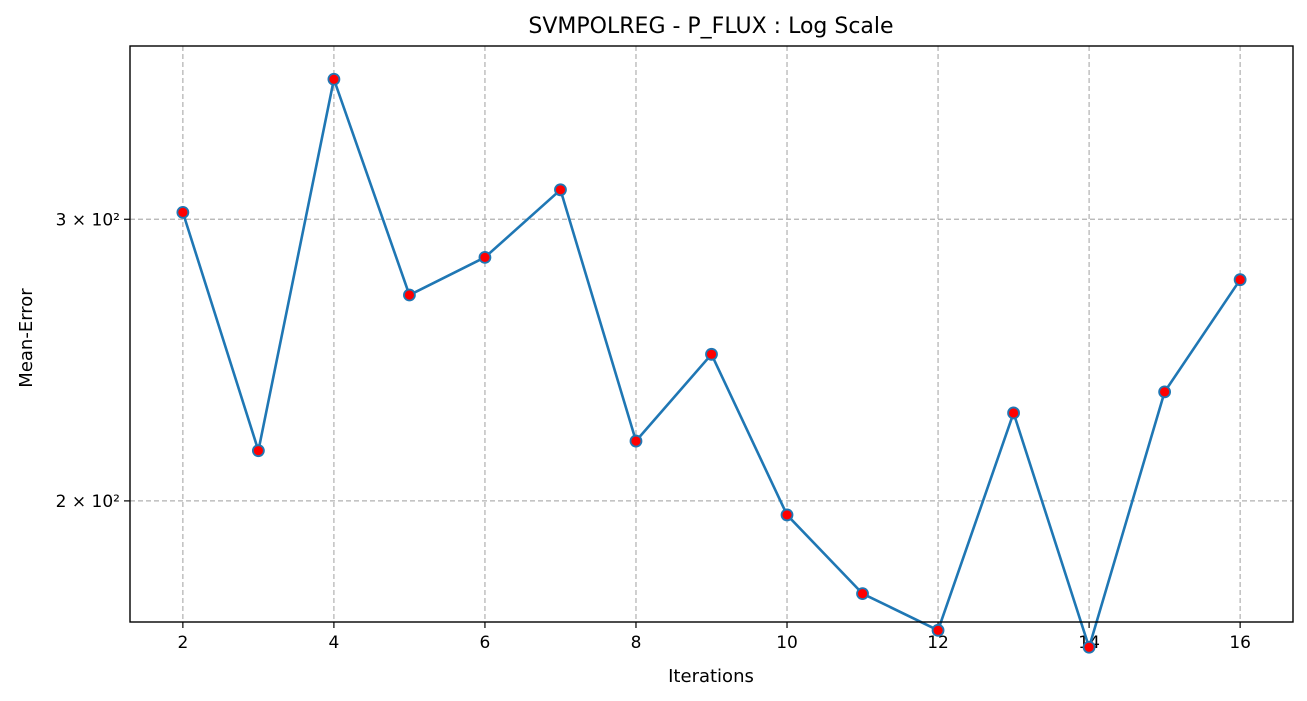 The image size is (1307, 701). I want to click on chart-title: SVMPOLREG - P_FLUX : Log Scale, so click(710, 26).